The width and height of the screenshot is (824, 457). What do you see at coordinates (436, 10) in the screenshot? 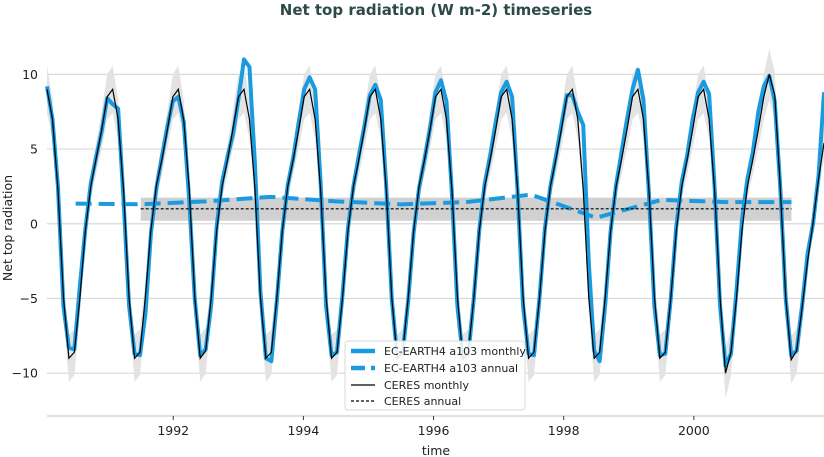
I see `chart-title: Net top radiation (W m-2) timeseries` at bounding box center [436, 10].